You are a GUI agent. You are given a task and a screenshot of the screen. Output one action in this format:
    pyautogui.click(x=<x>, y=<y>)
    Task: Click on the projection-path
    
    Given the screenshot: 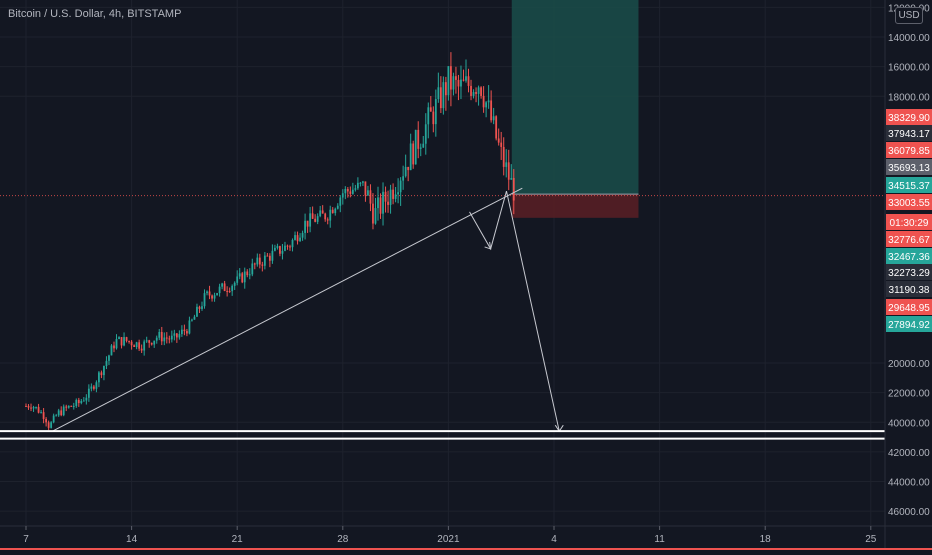 What is the action you would take?
    pyautogui.click(x=514, y=311)
    